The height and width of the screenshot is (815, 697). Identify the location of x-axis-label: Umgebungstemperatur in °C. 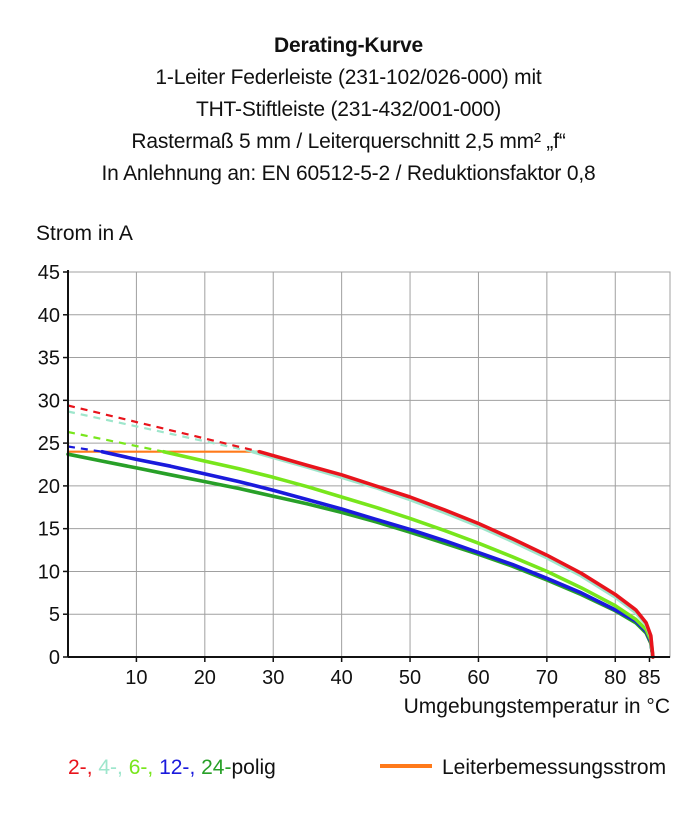
(537, 706).